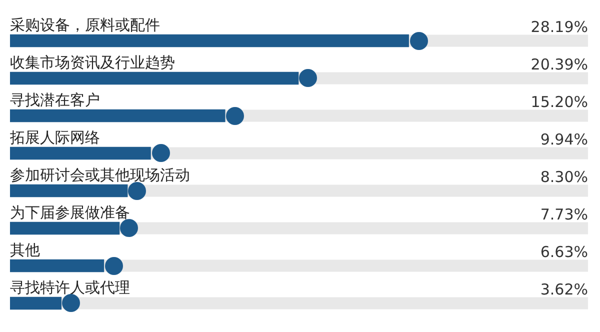 The image size is (600, 332). I want to click on data-label: 6.63%, so click(564, 251).